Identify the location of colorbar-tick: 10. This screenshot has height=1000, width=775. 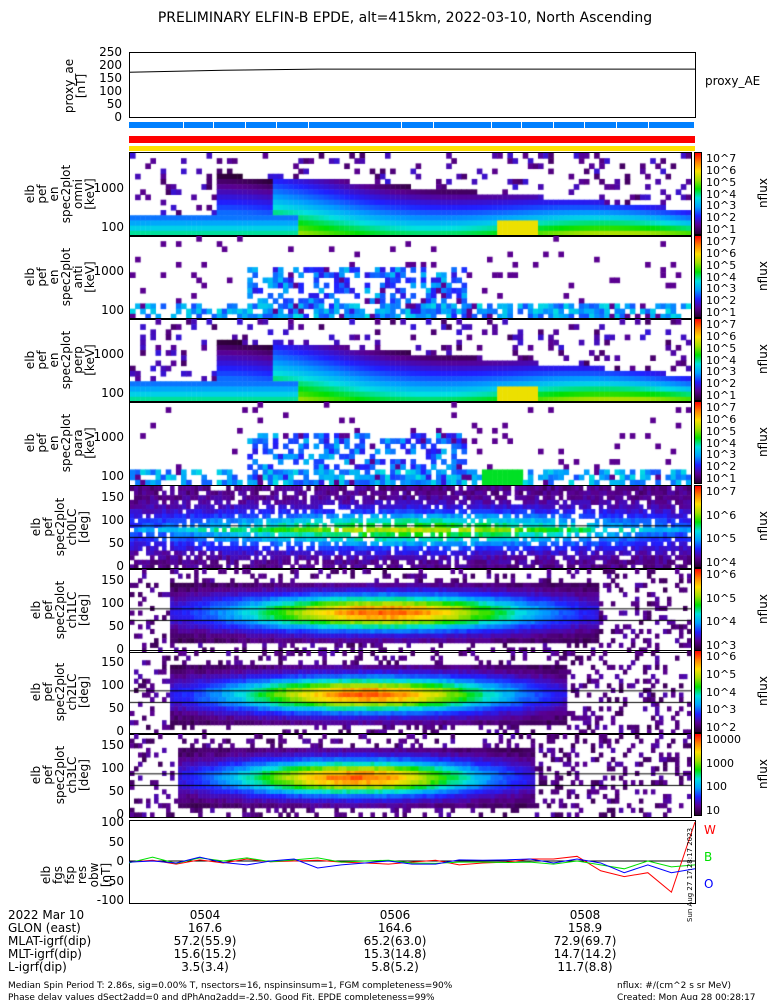
(713, 810).